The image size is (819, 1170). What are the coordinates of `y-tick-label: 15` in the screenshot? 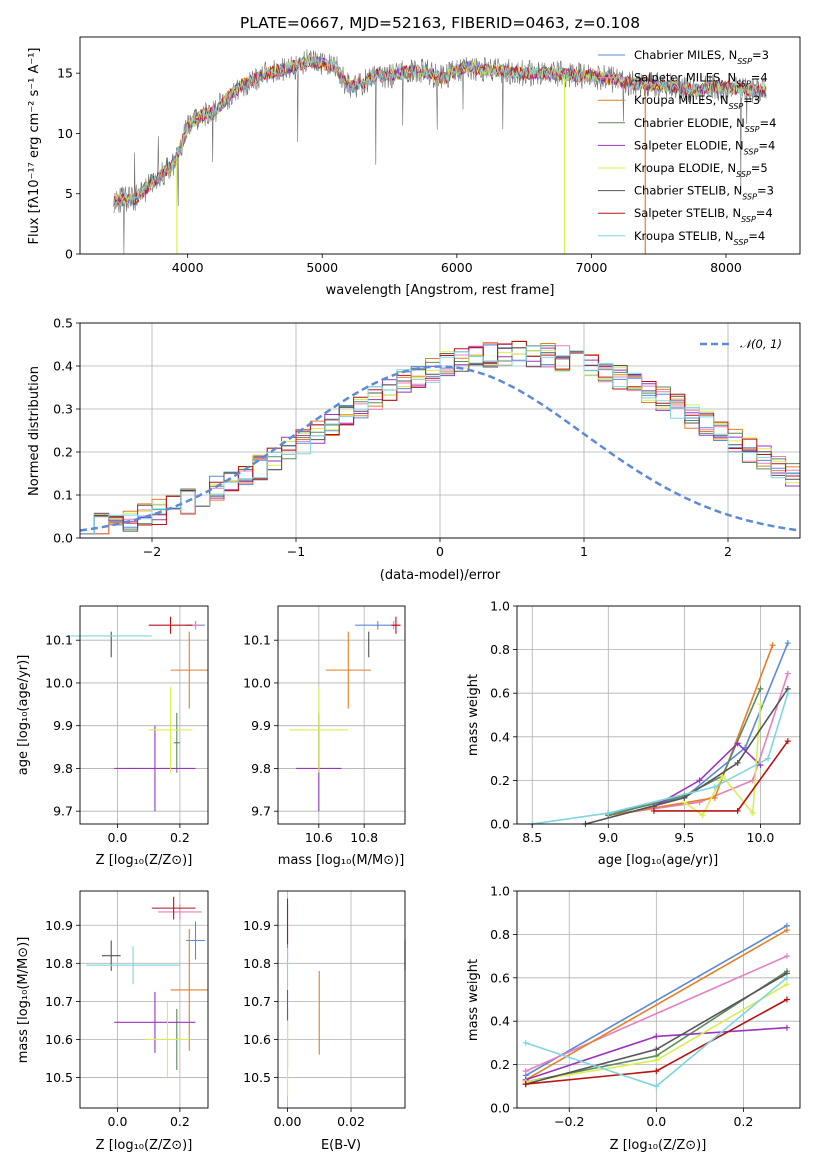 It's located at (65, 73).